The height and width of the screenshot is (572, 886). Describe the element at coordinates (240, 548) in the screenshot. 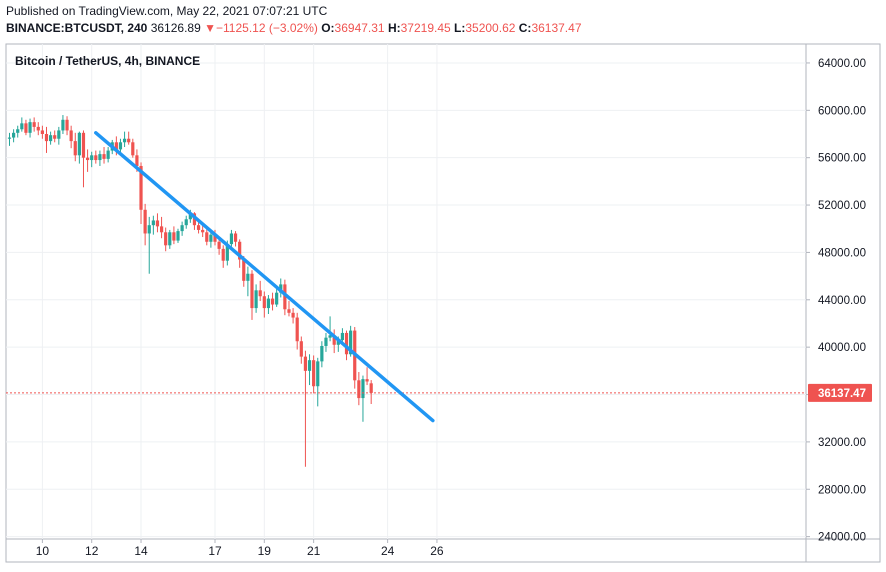

I see `time-axis: 10 12 14 17 19 21 24 26` at that location.